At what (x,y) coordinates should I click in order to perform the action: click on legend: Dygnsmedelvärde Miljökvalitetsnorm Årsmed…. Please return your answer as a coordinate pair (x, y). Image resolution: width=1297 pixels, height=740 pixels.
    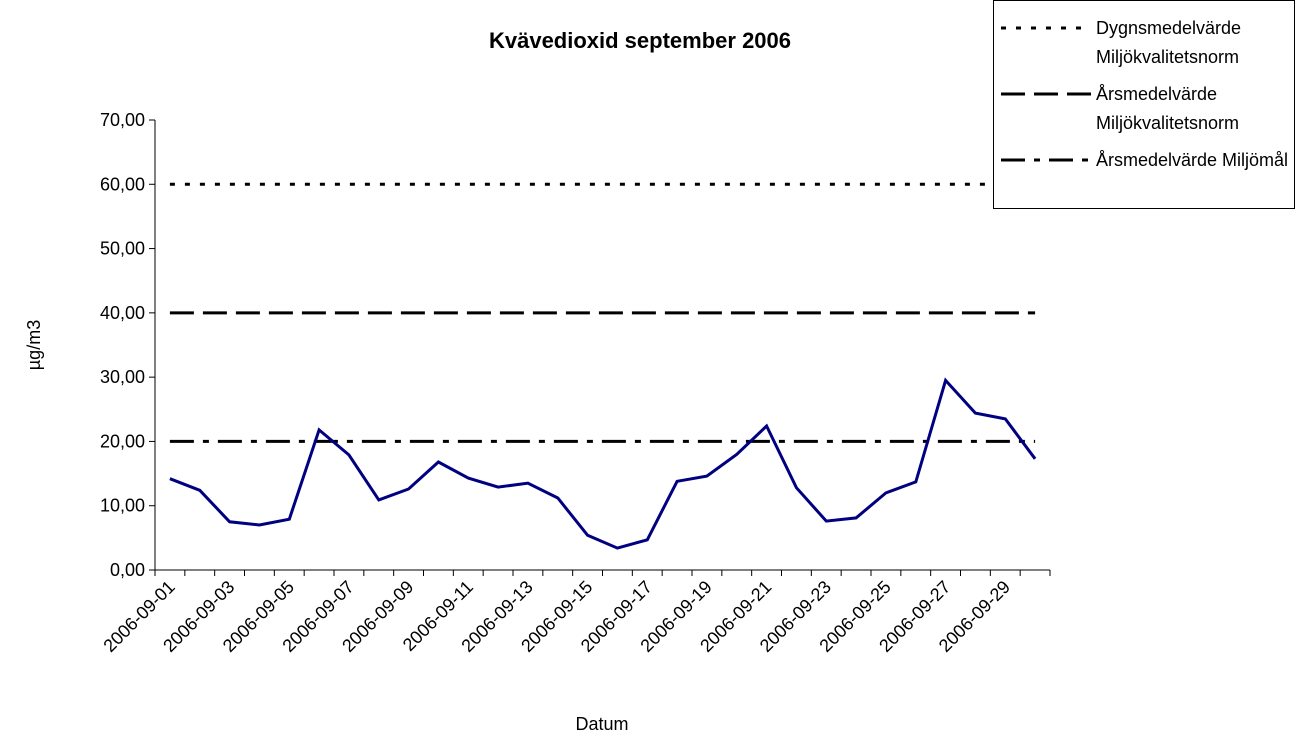
    Looking at the image, I should click on (1144, 104).